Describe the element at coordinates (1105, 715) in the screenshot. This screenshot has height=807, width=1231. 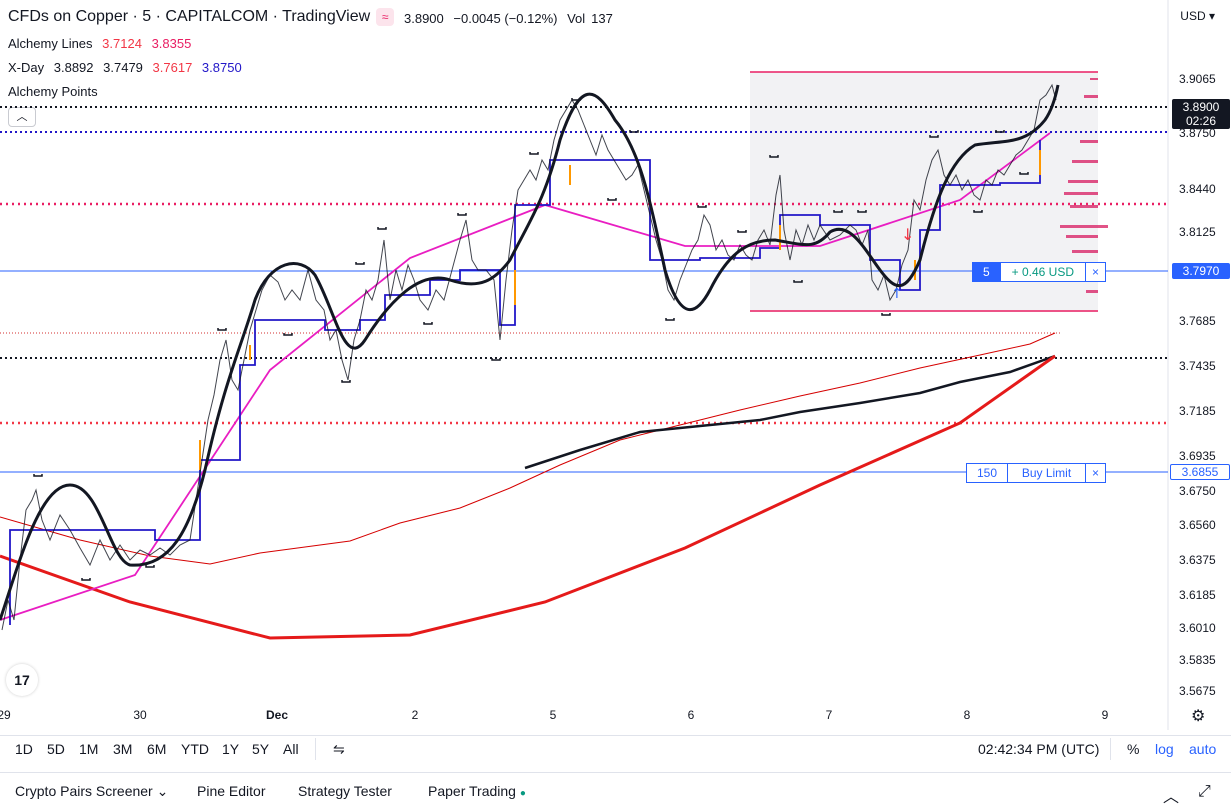
I see `time-tick: 9` at that location.